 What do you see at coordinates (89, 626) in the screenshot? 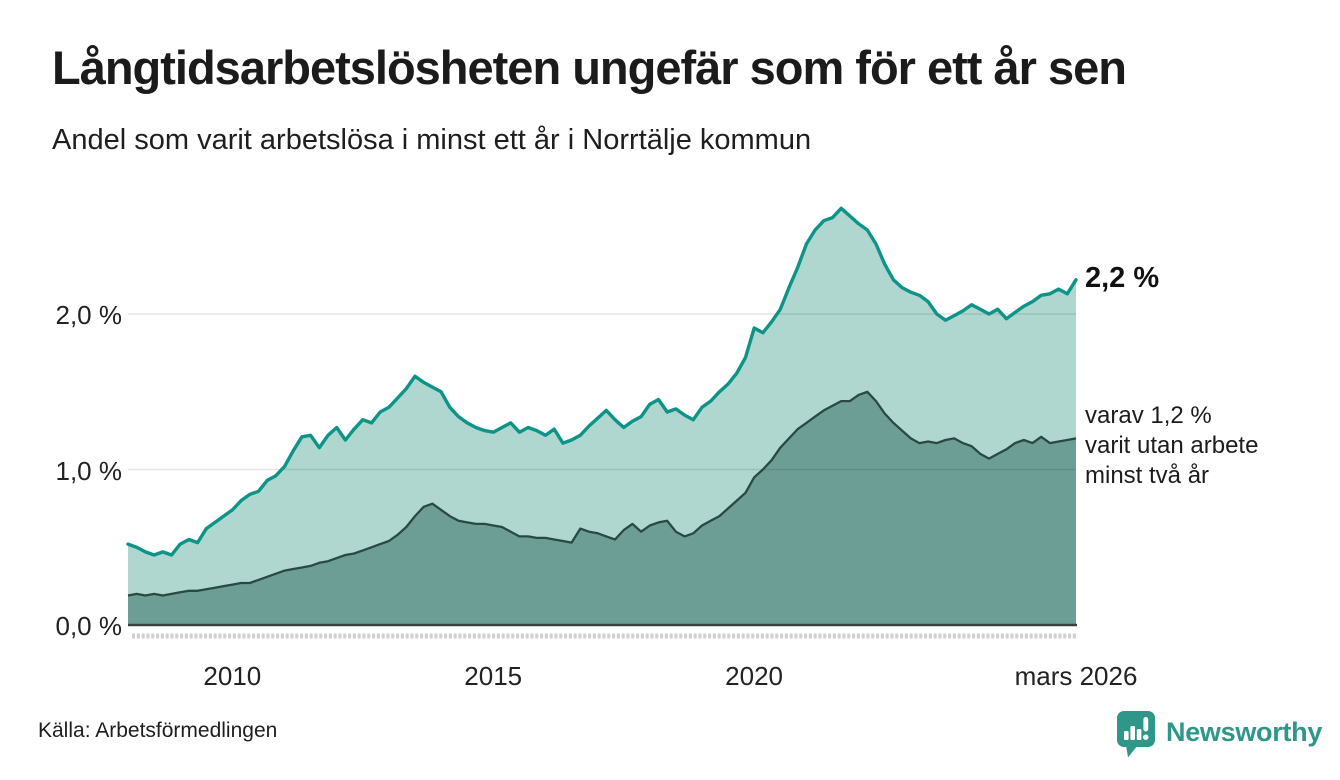
I see `y-tick-label: 0,0 %` at bounding box center [89, 626].